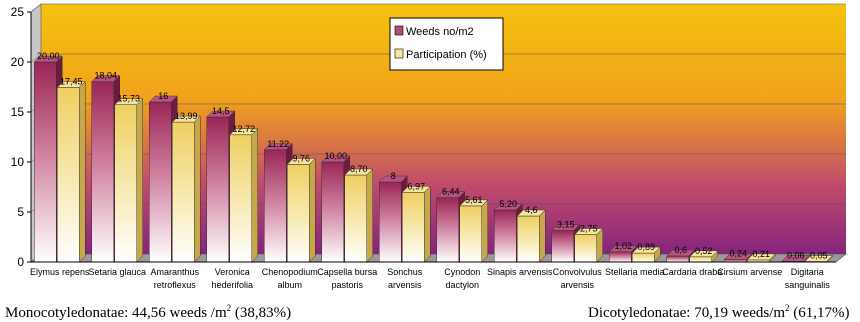 This screenshot has height=322, width=860. Describe the element at coordinates (440, 32) in the screenshot. I see `legend-label-0: Weeds no/m2` at that location.